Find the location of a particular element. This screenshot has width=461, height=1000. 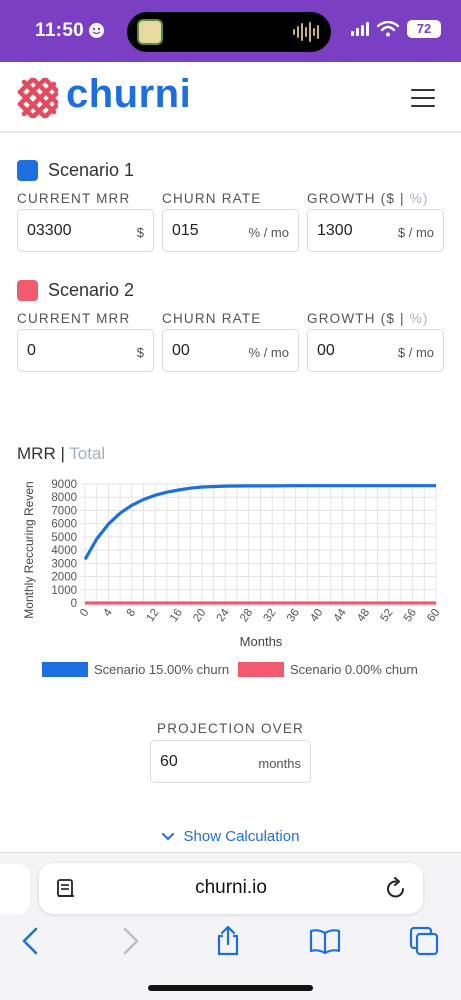

x-tick-label: 52 is located at coordinates (386, 615).